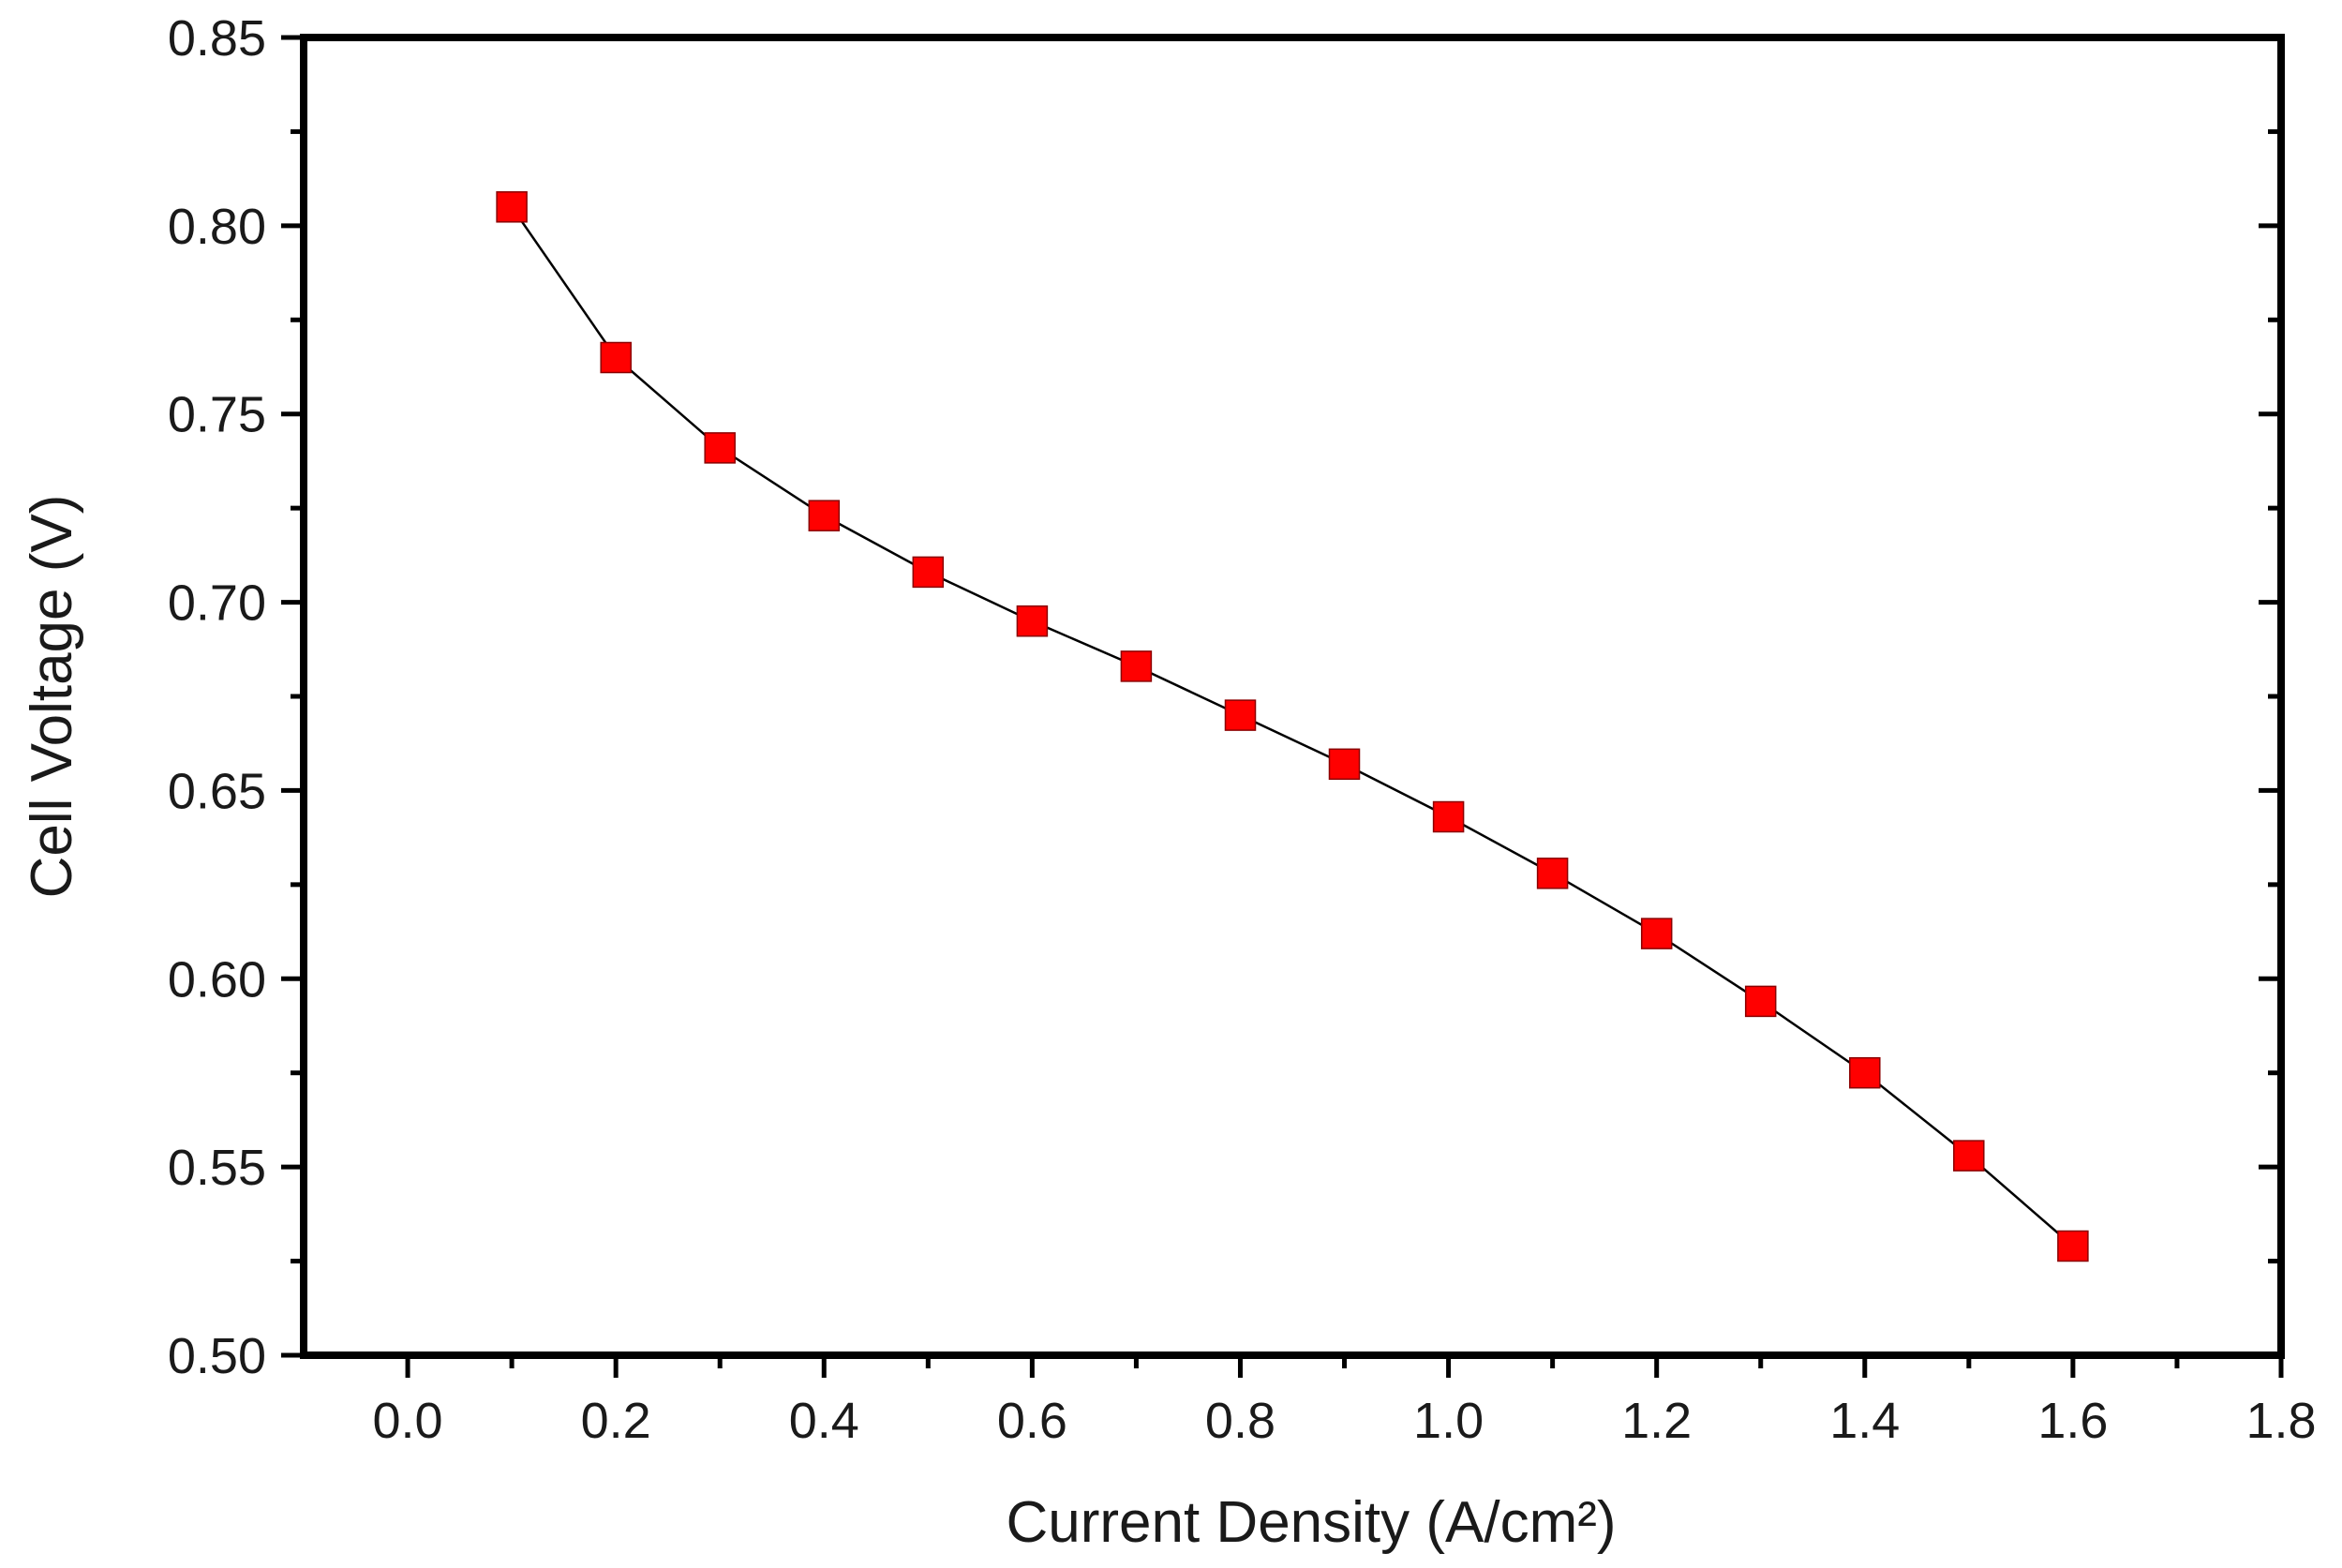 Image resolution: width=2342 pixels, height=1568 pixels. What do you see at coordinates (217, 1356) in the screenshot?
I see `y-tick-label: 0.50` at bounding box center [217, 1356].